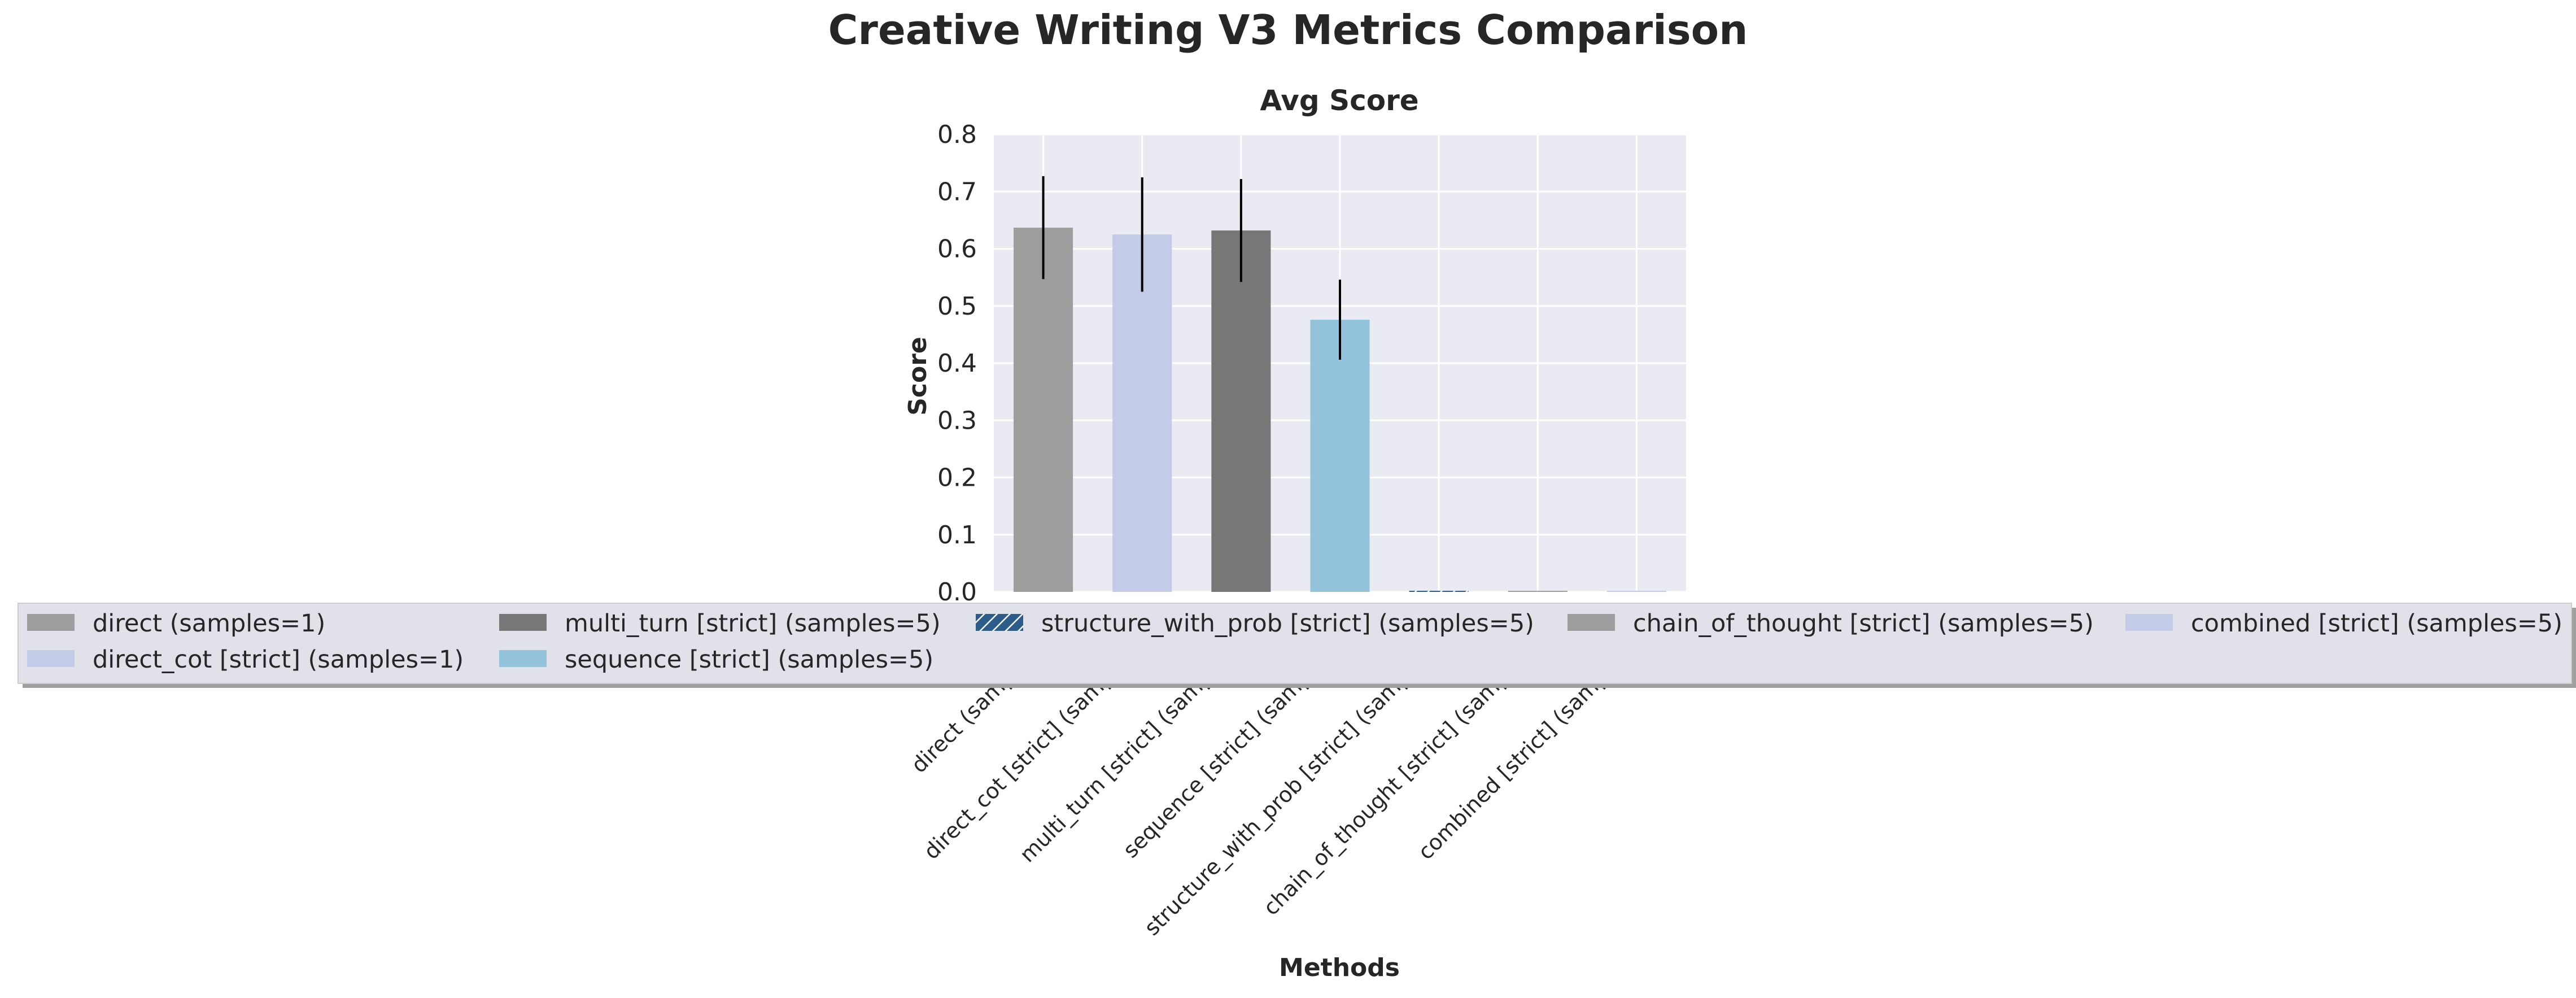 The height and width of the screenshot is (998, 2576). What do you see at coordinates (753, 623) in the screenshot?
I see `legend-label: multi_turn [strict] (samples=5)` at bounding box center [753, 623].